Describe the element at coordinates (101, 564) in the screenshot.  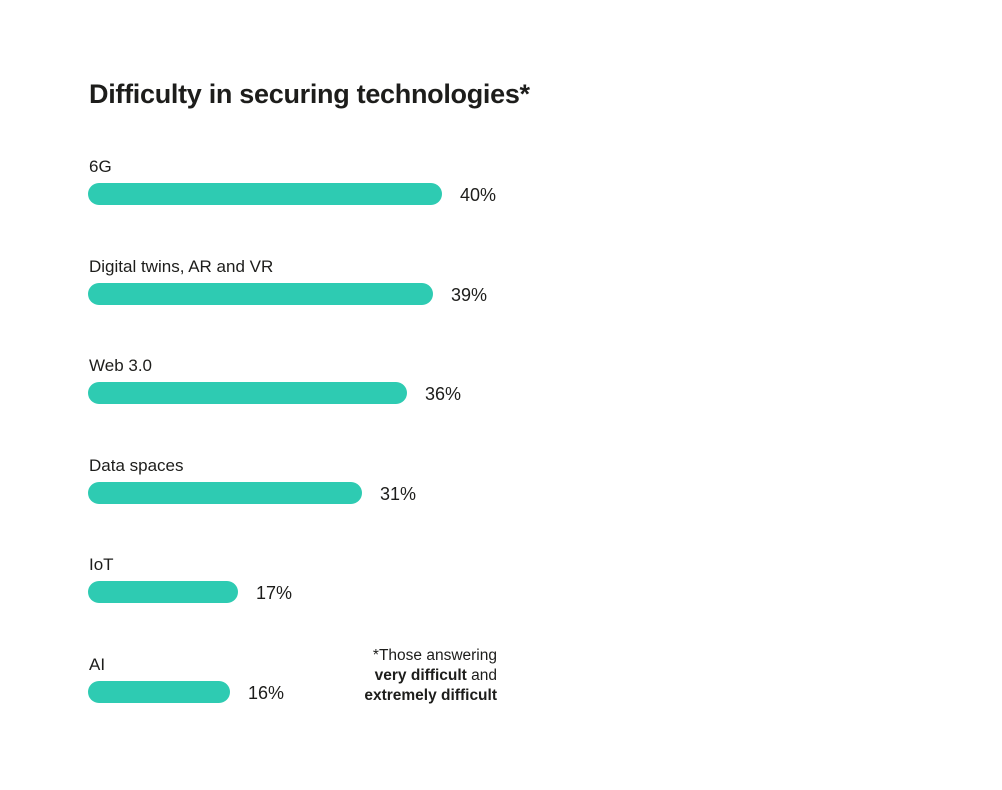
I see `bar-category-label: IoT` at that location.